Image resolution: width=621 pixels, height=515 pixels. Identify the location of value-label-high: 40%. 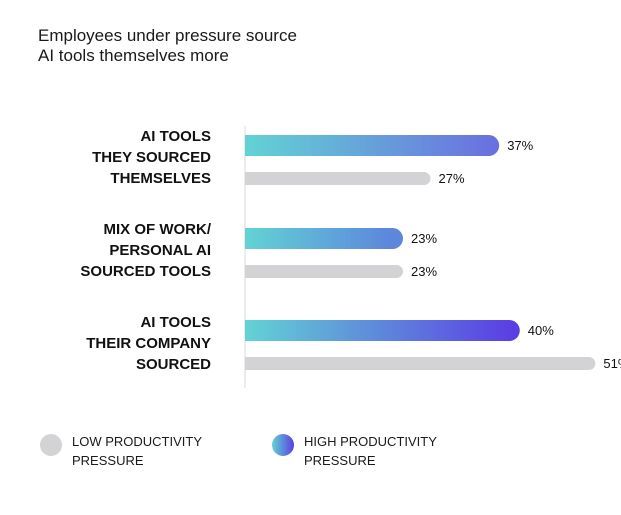
(541, 330).